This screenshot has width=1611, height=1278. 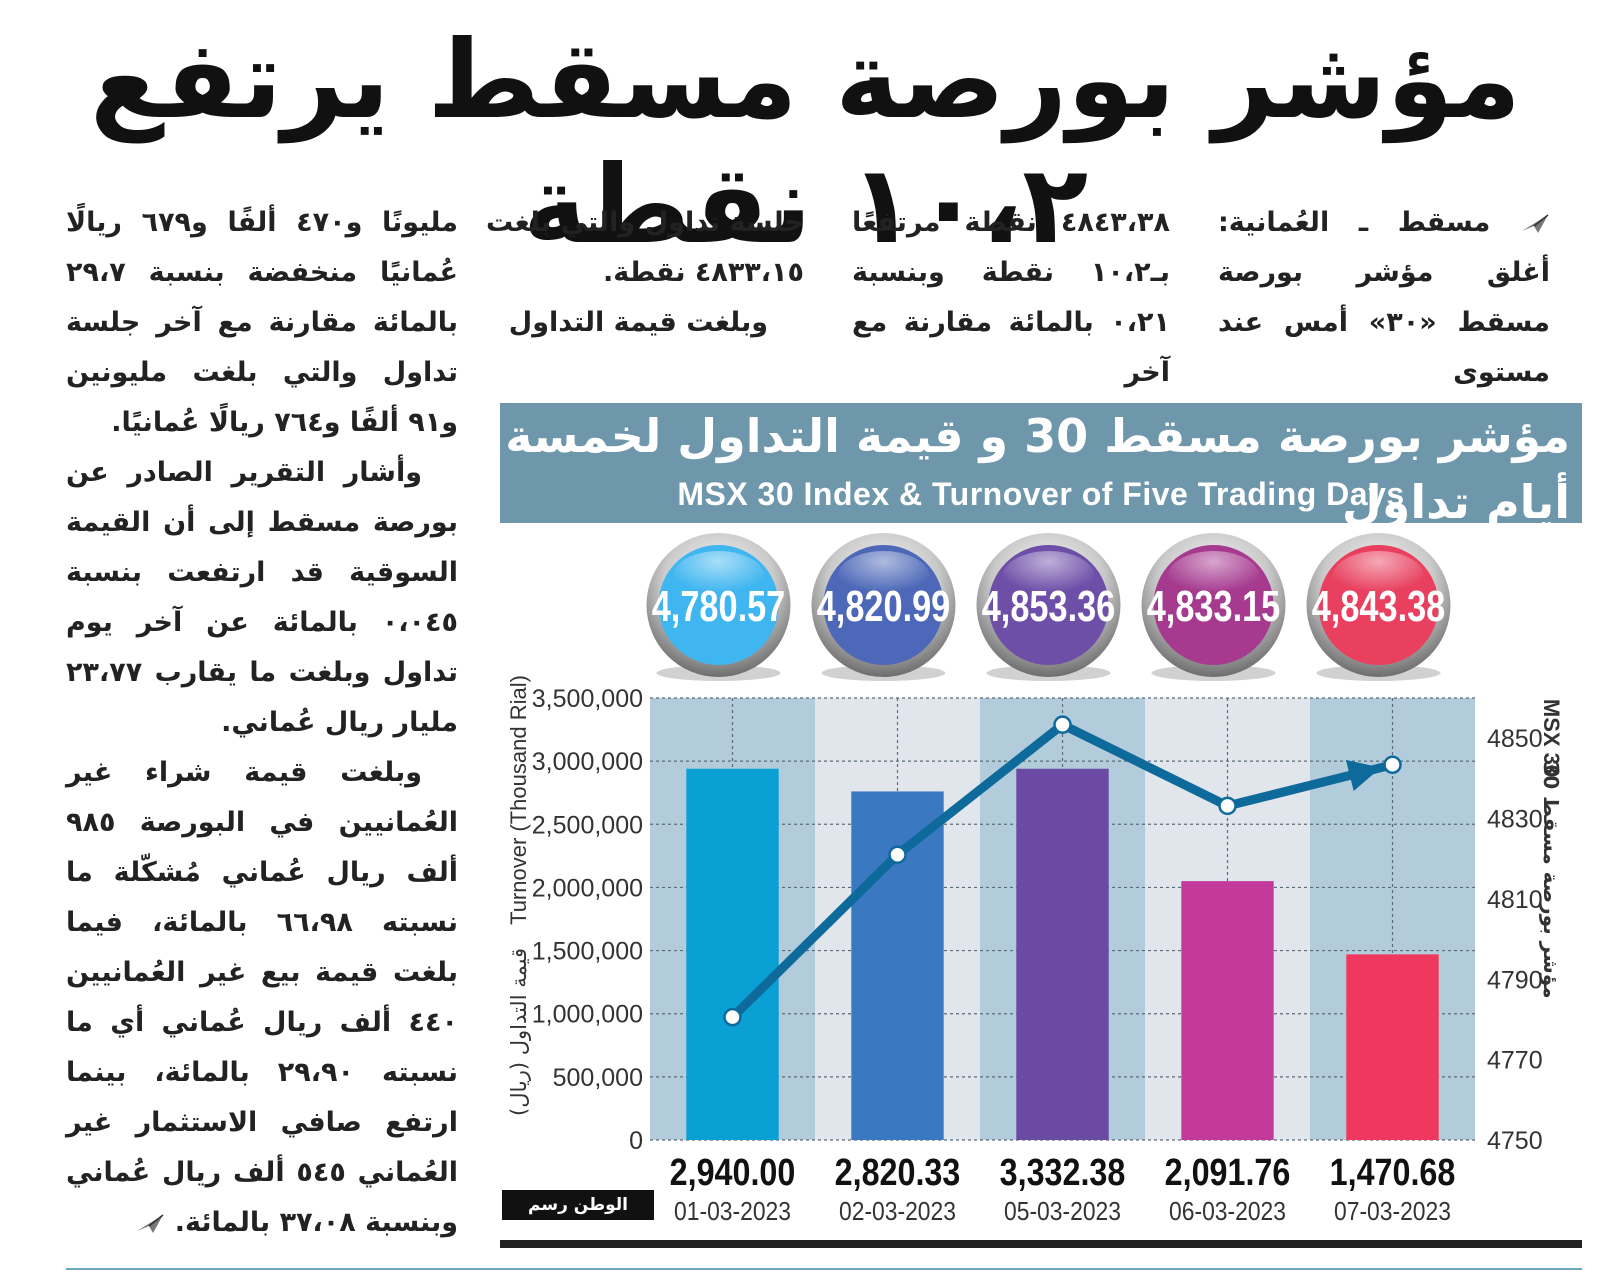 What do you see at coordinates (1062, 1212) in the screenshot?
I see `x-tick-label: 05-03-2023` at bounding box center [1062, 1212].